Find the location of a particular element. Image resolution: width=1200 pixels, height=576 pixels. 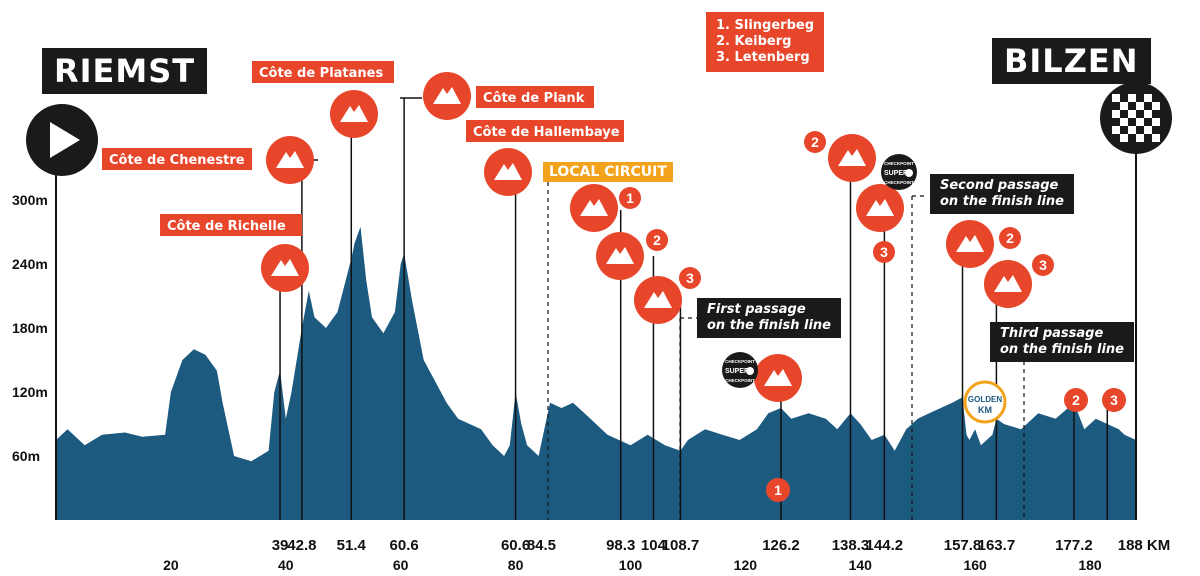

first-passage-note: First passage on the finish line is located at coordinates (769, 318).